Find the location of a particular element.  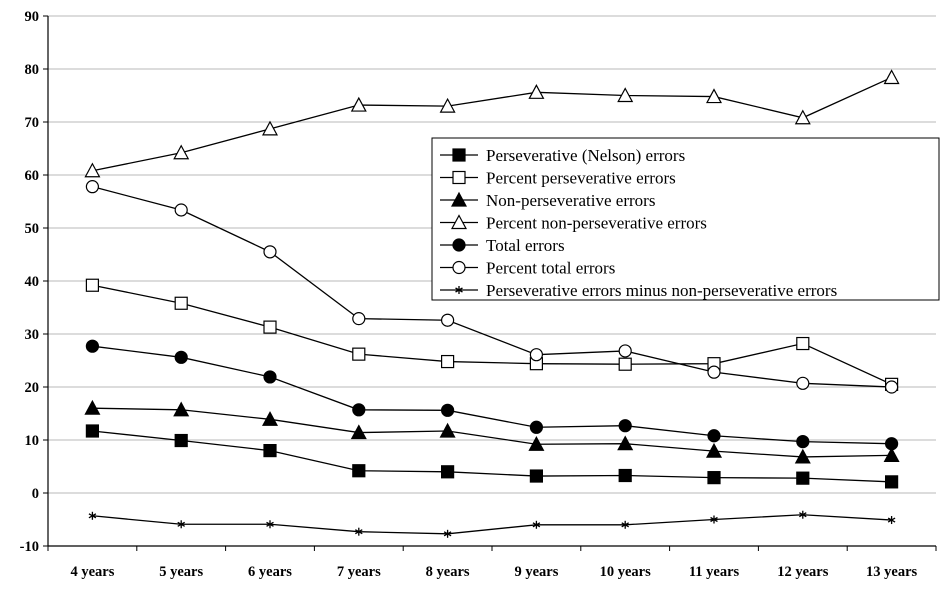

x-tick-label: 5 years is located at coordinates (181, 572).